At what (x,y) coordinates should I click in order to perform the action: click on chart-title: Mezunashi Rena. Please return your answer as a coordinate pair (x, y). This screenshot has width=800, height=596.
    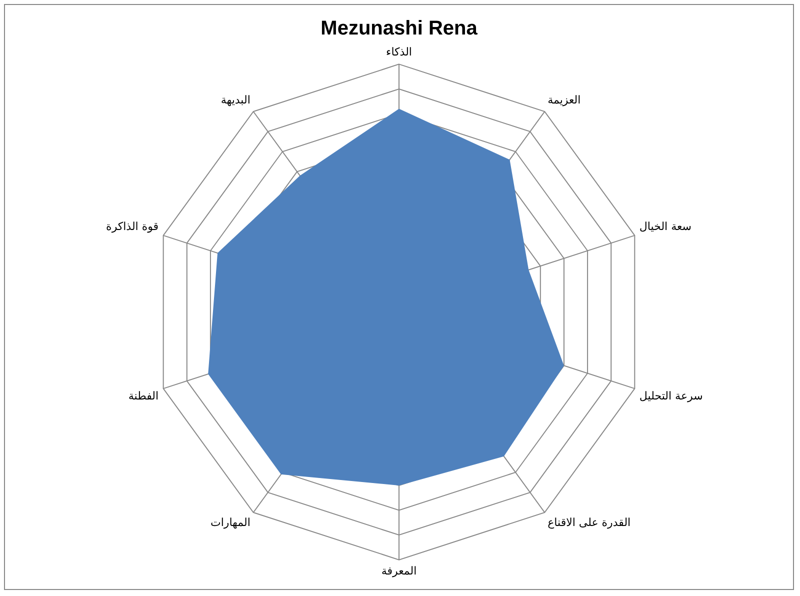
    Looking at the image, I should click on (399, 29).